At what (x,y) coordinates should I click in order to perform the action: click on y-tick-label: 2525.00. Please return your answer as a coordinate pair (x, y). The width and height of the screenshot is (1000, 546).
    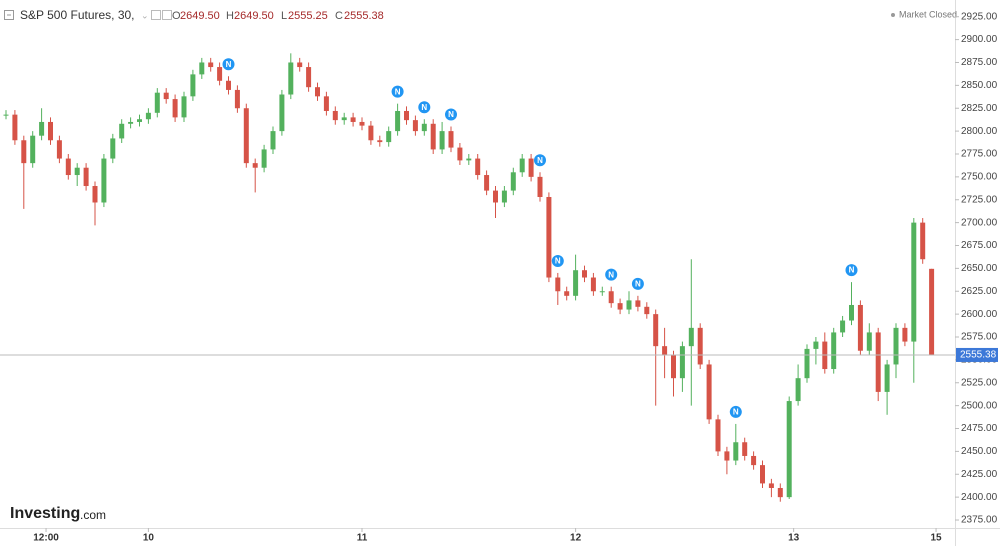
    Looking at the image, I should click on (979, 382).